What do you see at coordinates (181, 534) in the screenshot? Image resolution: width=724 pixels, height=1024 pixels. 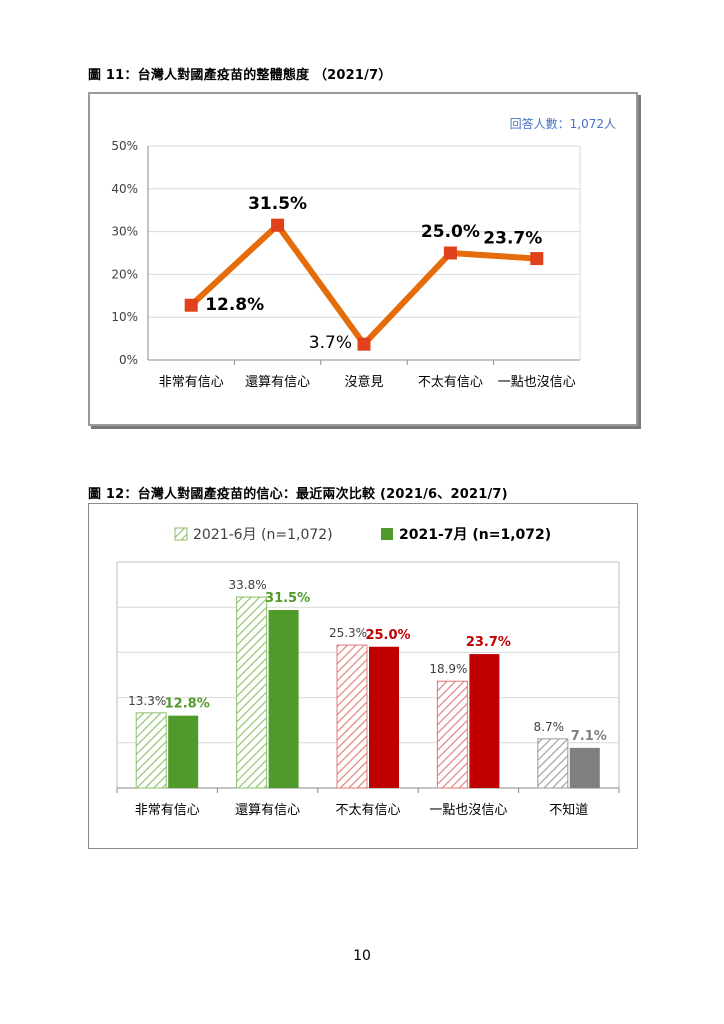 I see `legend-swatch-june` at bounding box center [181, 534].